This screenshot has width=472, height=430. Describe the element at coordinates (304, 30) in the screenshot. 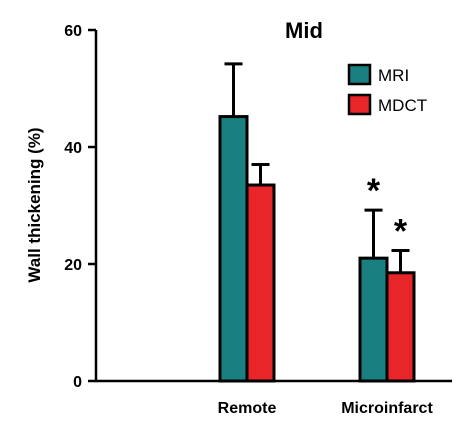

I see `chart-title: Mid` at that location.